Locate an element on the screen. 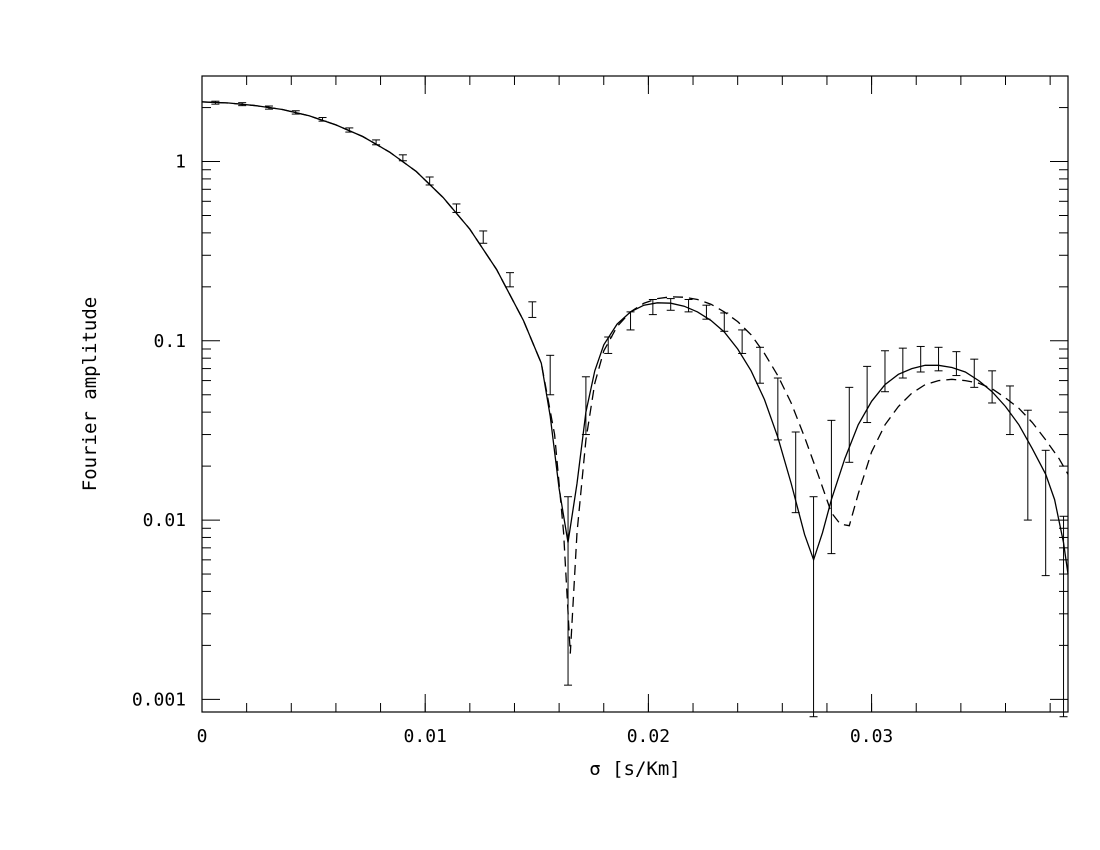 Image resolution: width=1100 pixels, height=850 pixels. y-tick-label: 0.001 is located at coordinates (159, 699).